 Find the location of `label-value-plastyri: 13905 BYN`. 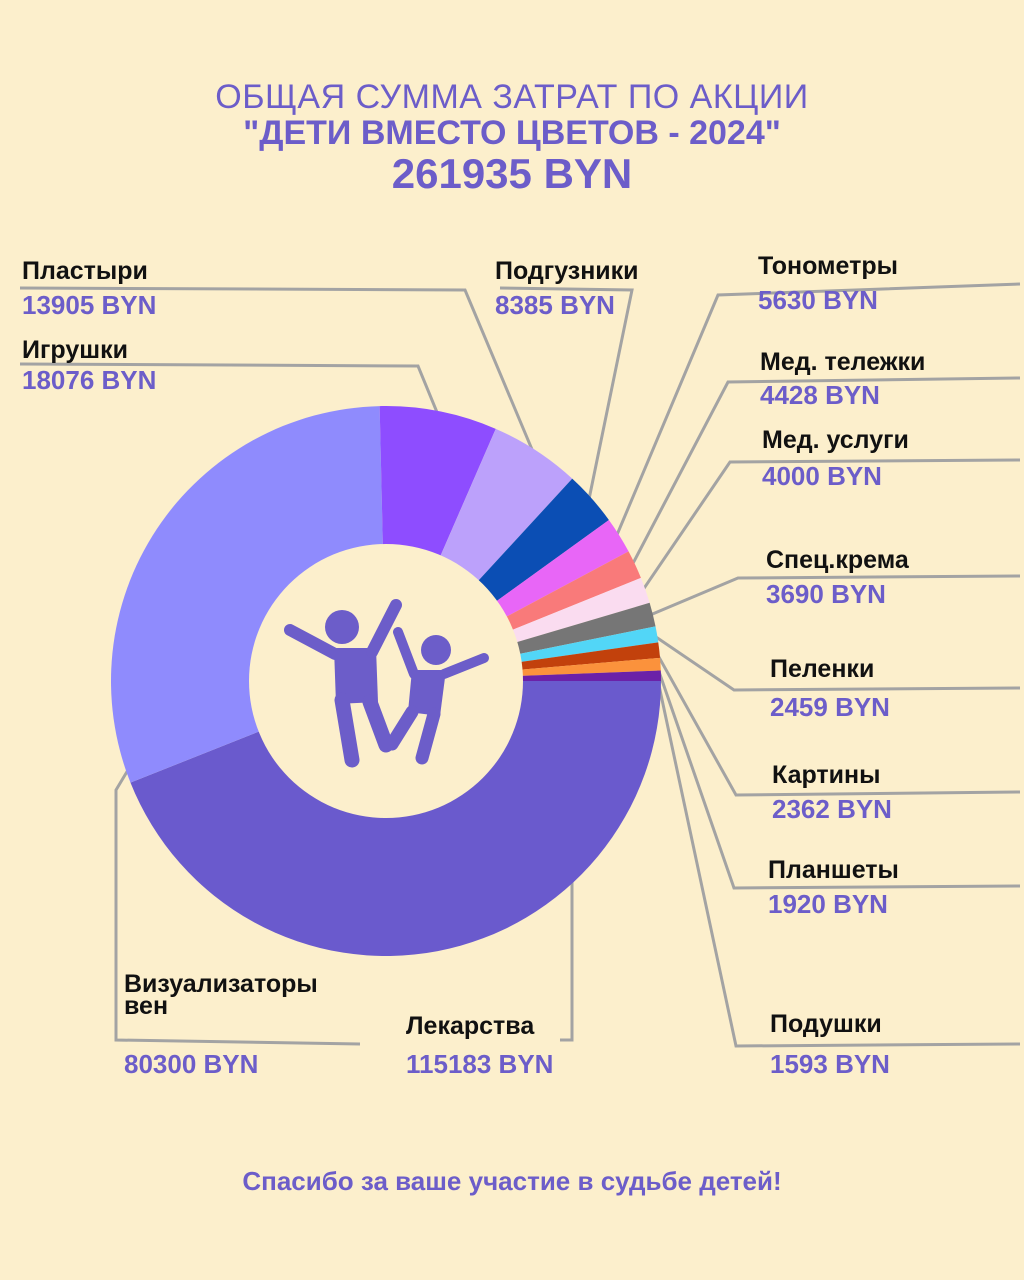

label-value-plastyri: 13905 BYN is located at coordinates (89, 305).